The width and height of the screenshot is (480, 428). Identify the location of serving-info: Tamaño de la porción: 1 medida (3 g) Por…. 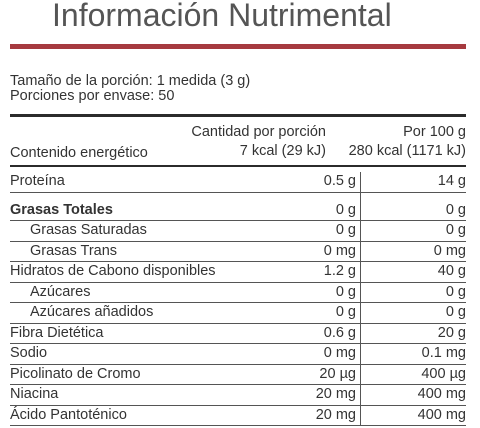
(130, 89).